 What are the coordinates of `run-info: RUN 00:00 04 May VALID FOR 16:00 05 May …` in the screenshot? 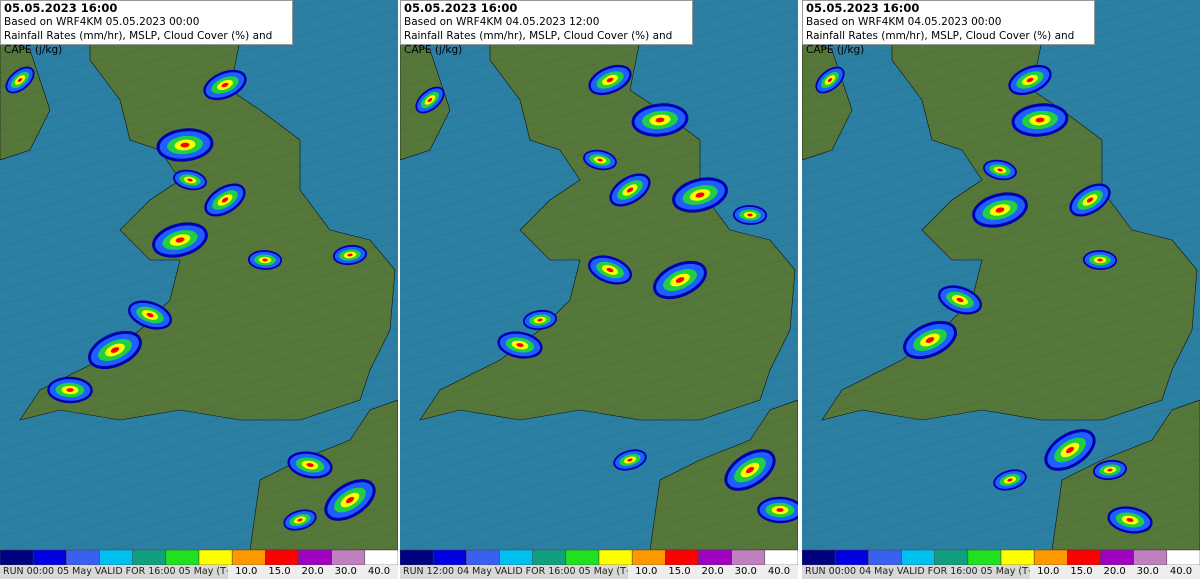 It's located at (916, 572).